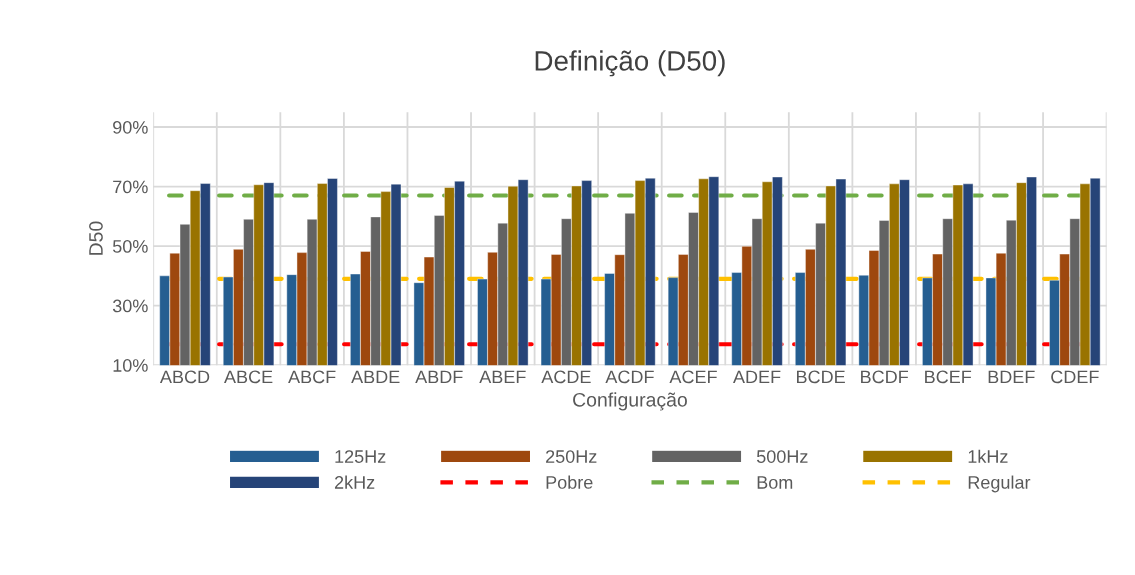 The image size is (1135, 575). Describe the element at coordinates (988, 456) in the screenshot. I see `legend-label: 1kHz` at that location.